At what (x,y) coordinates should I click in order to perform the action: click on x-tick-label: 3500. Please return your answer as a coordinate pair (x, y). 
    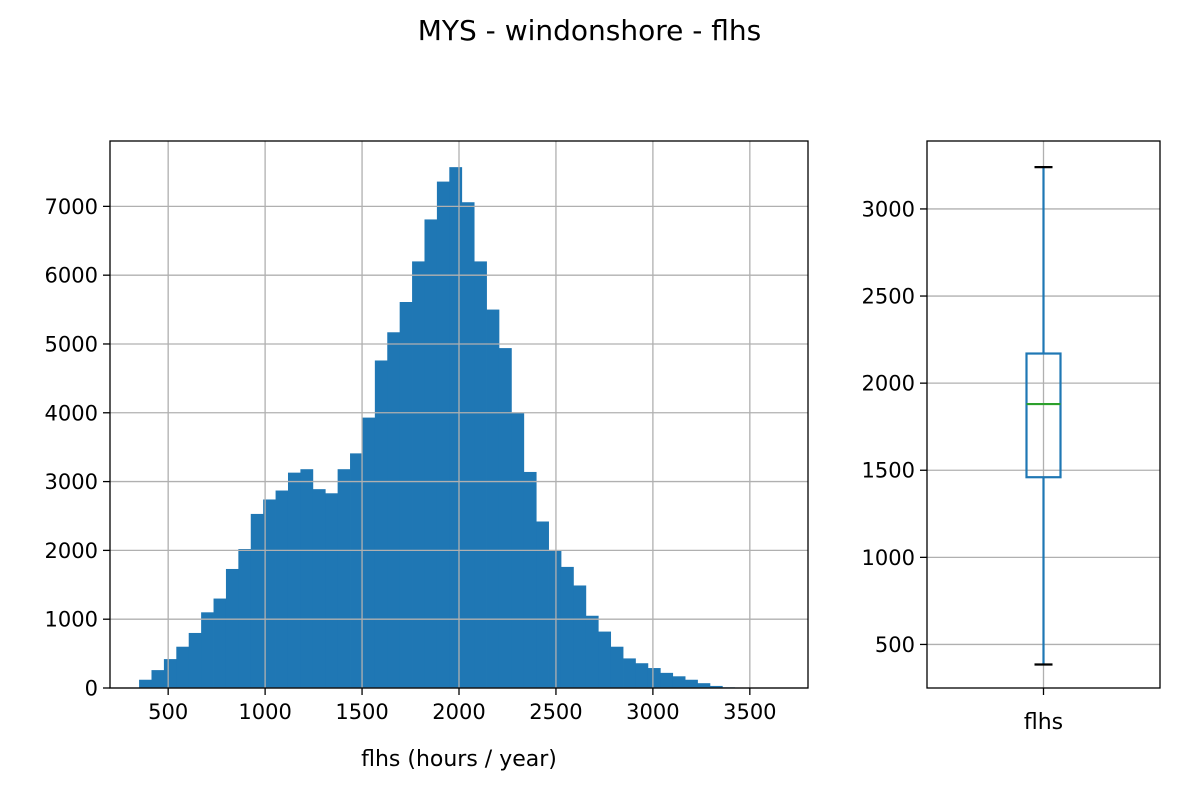
    Looking at the image, I should click on (749, 712).